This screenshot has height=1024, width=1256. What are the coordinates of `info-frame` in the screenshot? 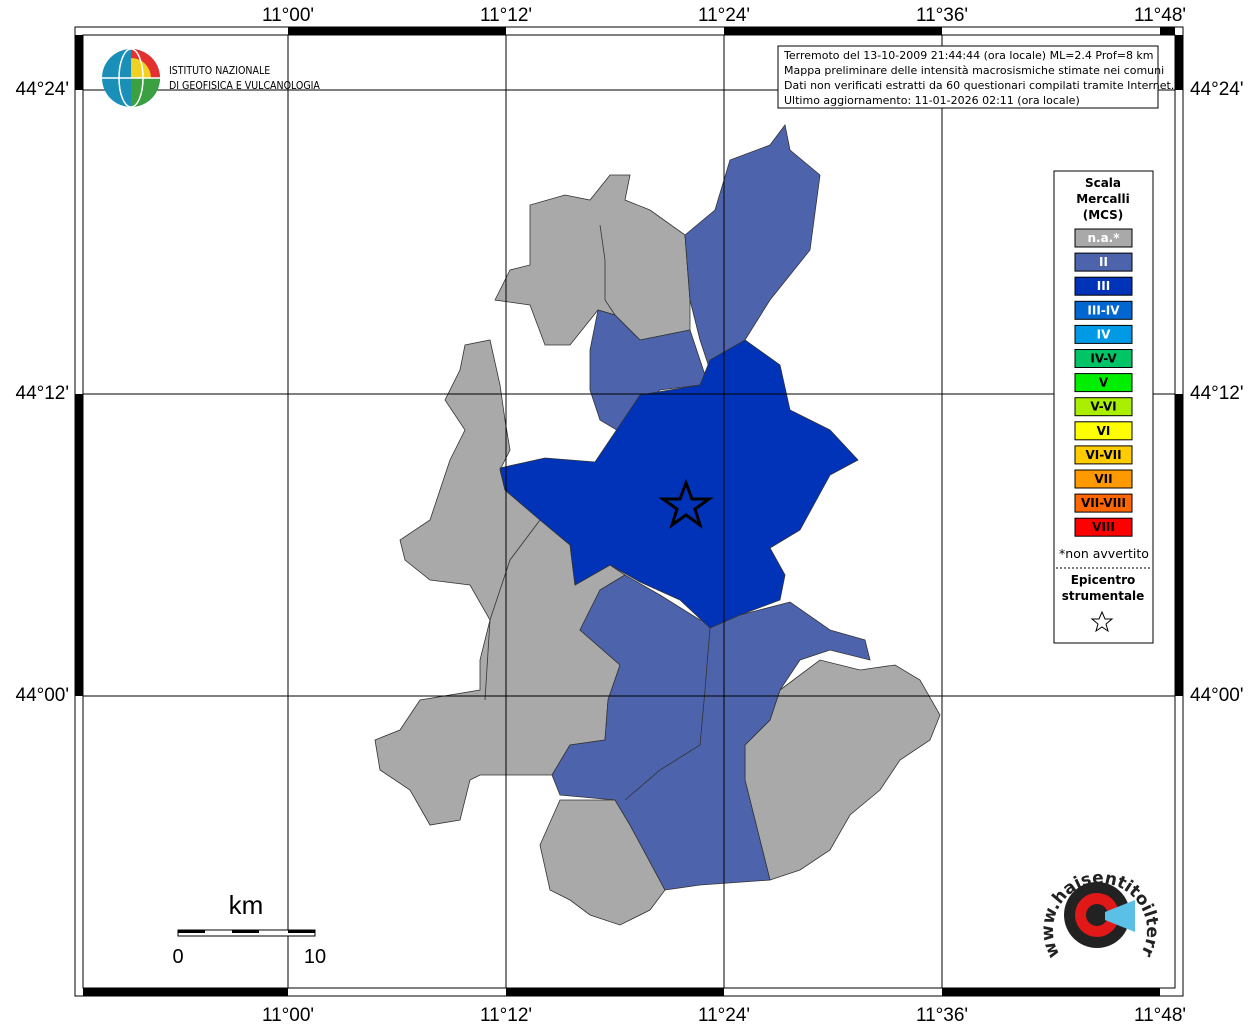 It's located at (968, 77).